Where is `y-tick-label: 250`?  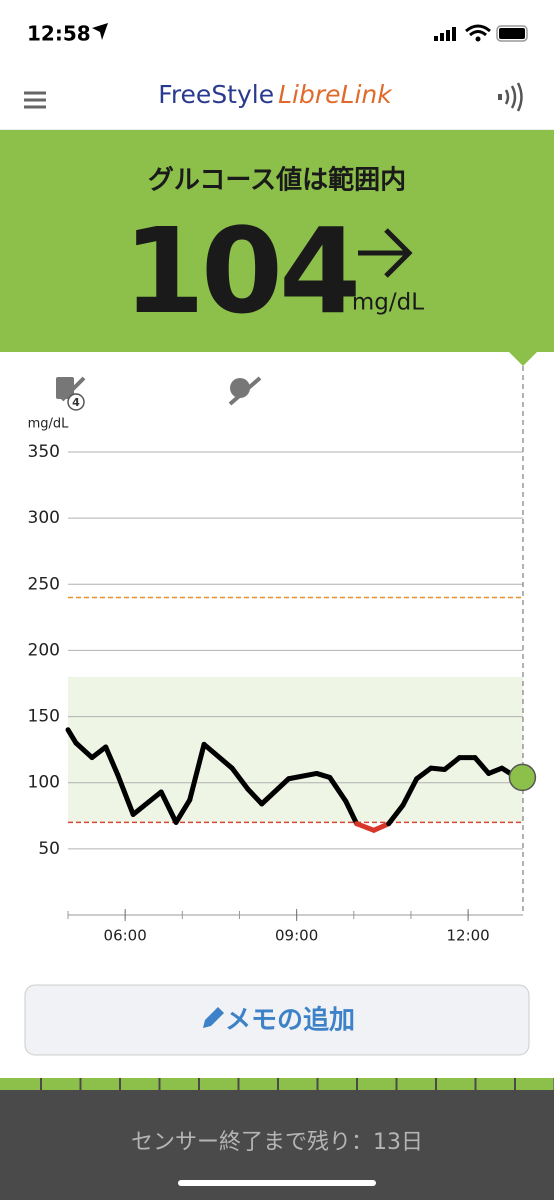 y-tick-label: 250 is located at coordinates (44, 584).